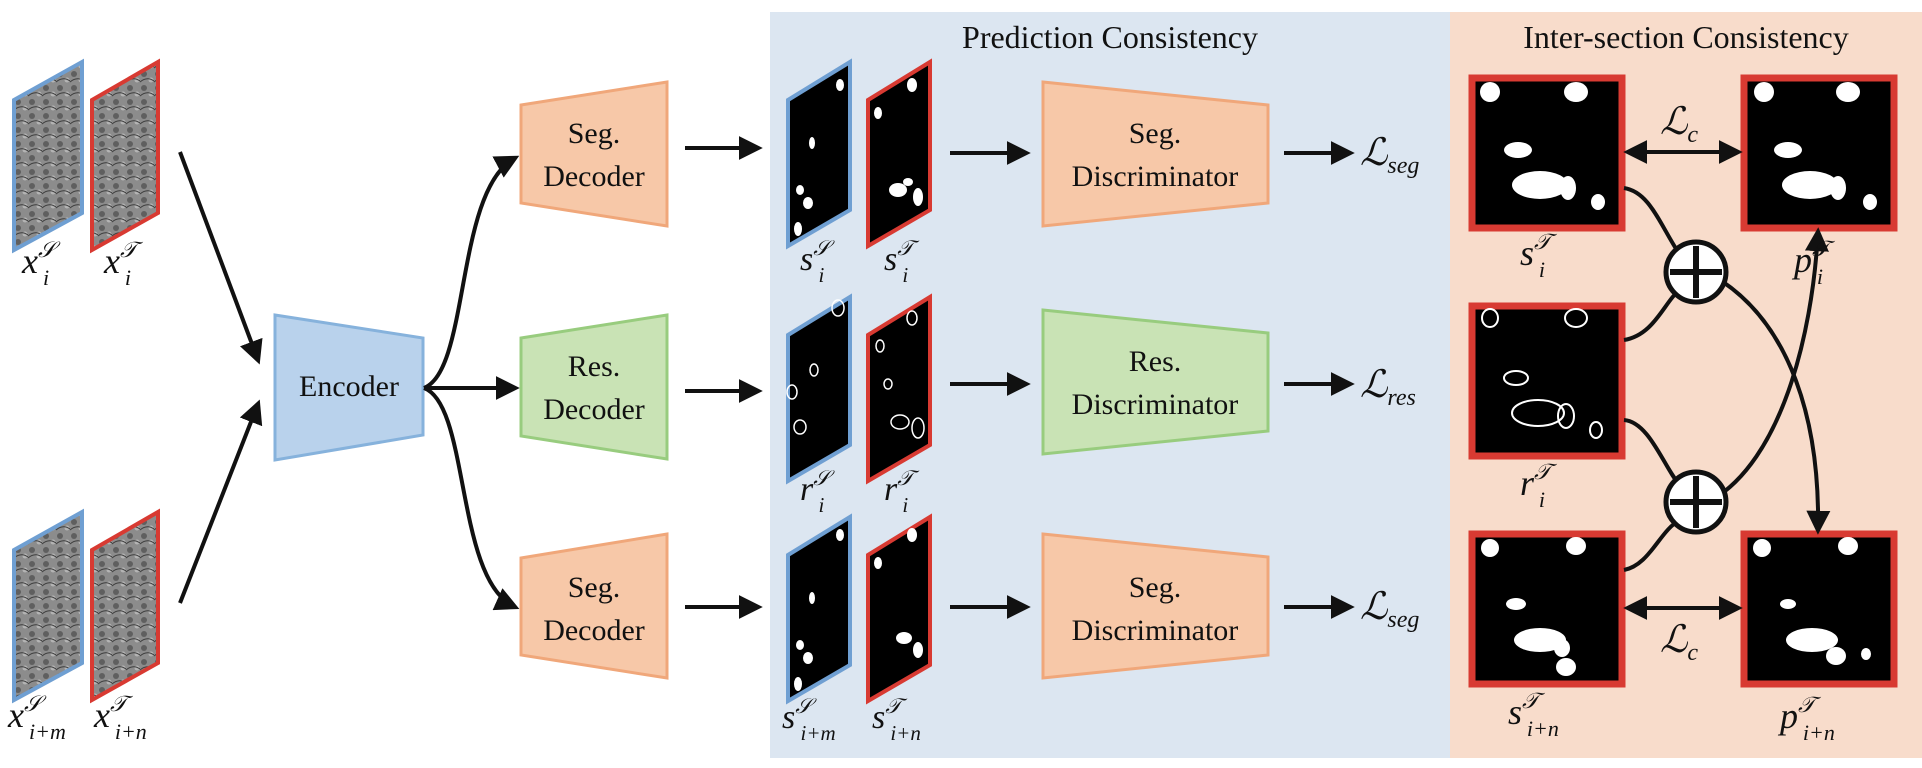 The height and width of the screenshot is (768, 1922). I want to click on seg-discriminator-top, so click(1155, 154).